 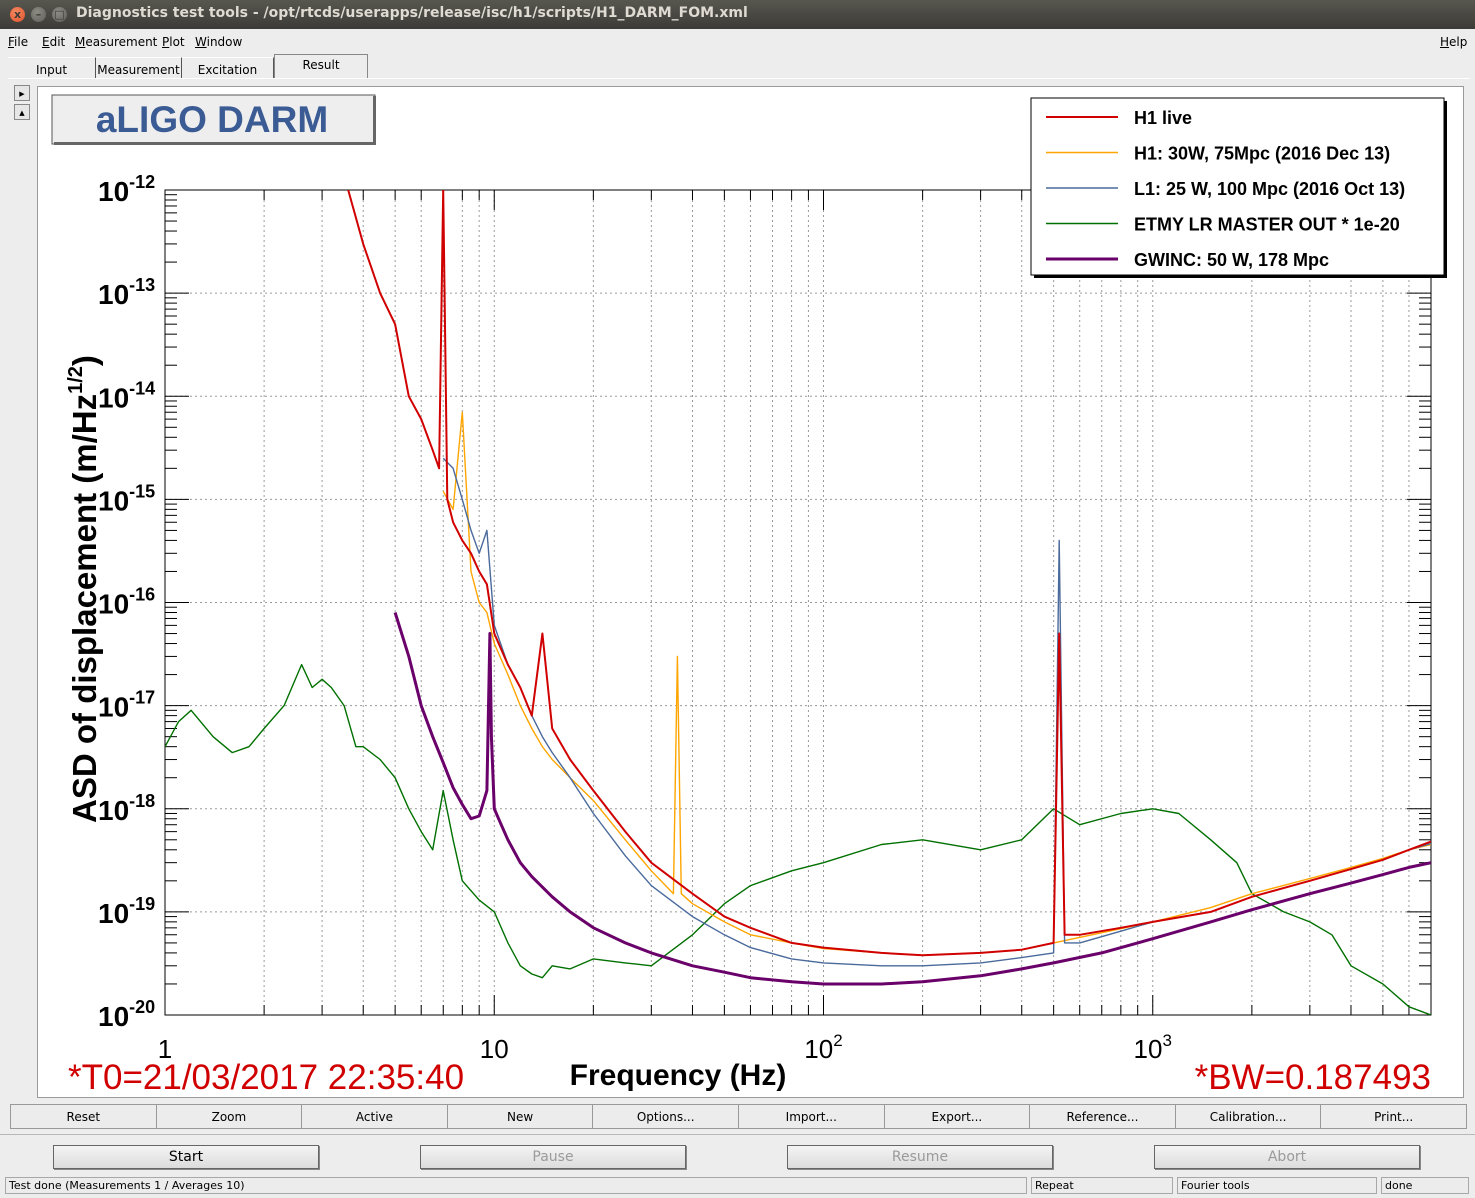 What do you see at coordinates (1425, 1185) in the screenshot?
I see `status-state: done` at bounding box center [1425, 1185].